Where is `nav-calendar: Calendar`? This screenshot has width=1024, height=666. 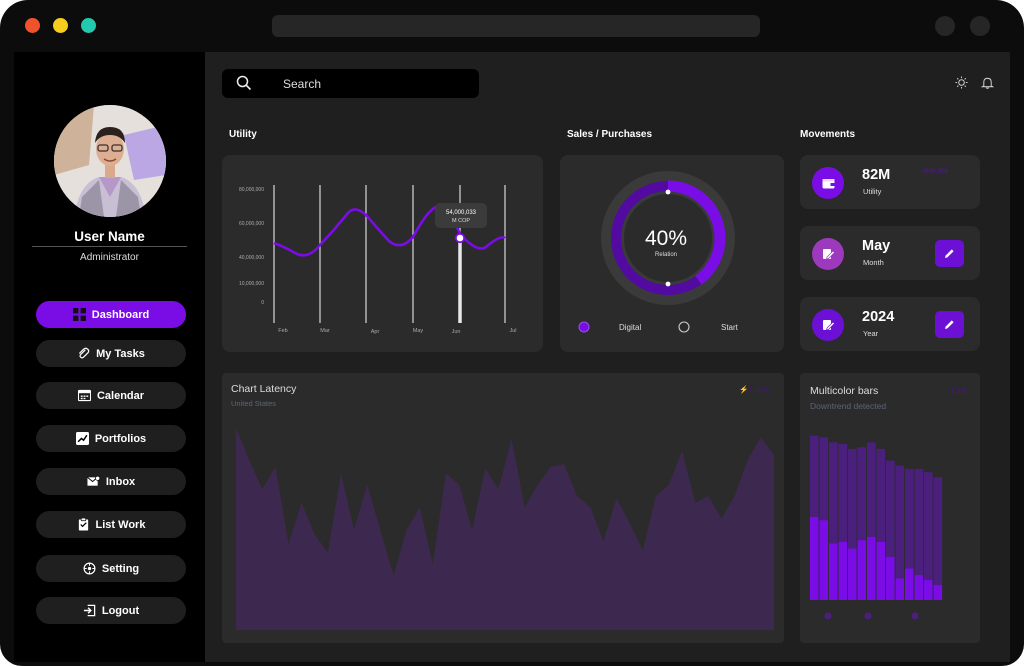 nav-calendar: Calendar is located at coordinates (111, 395).